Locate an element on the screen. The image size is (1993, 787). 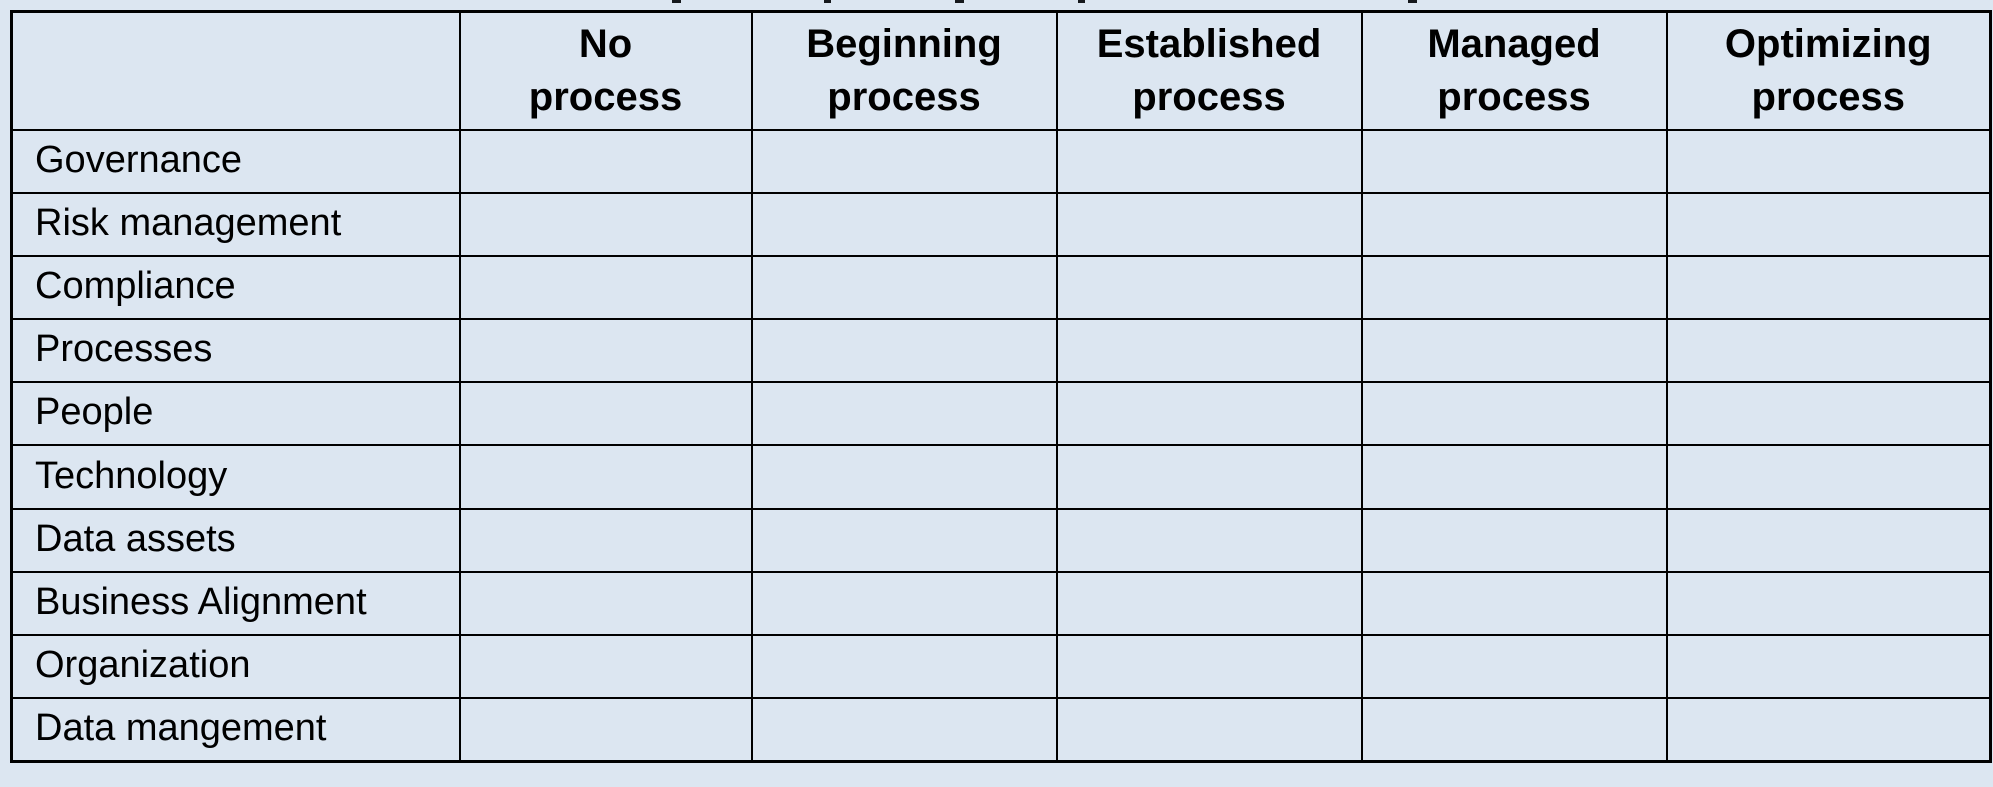
table-row-processes: Processes is located at coordinates (1001, 351).